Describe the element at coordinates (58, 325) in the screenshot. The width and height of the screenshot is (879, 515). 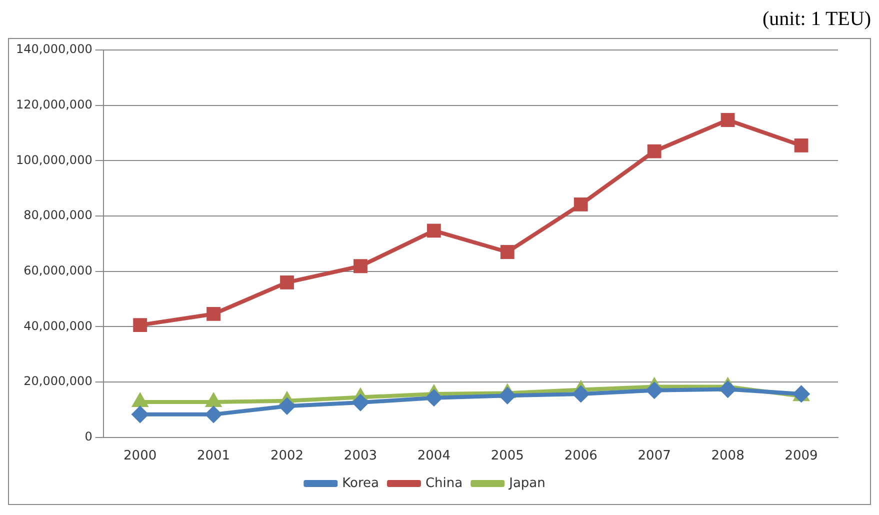
I see `y-tick-label: 40,000,000` at that location.